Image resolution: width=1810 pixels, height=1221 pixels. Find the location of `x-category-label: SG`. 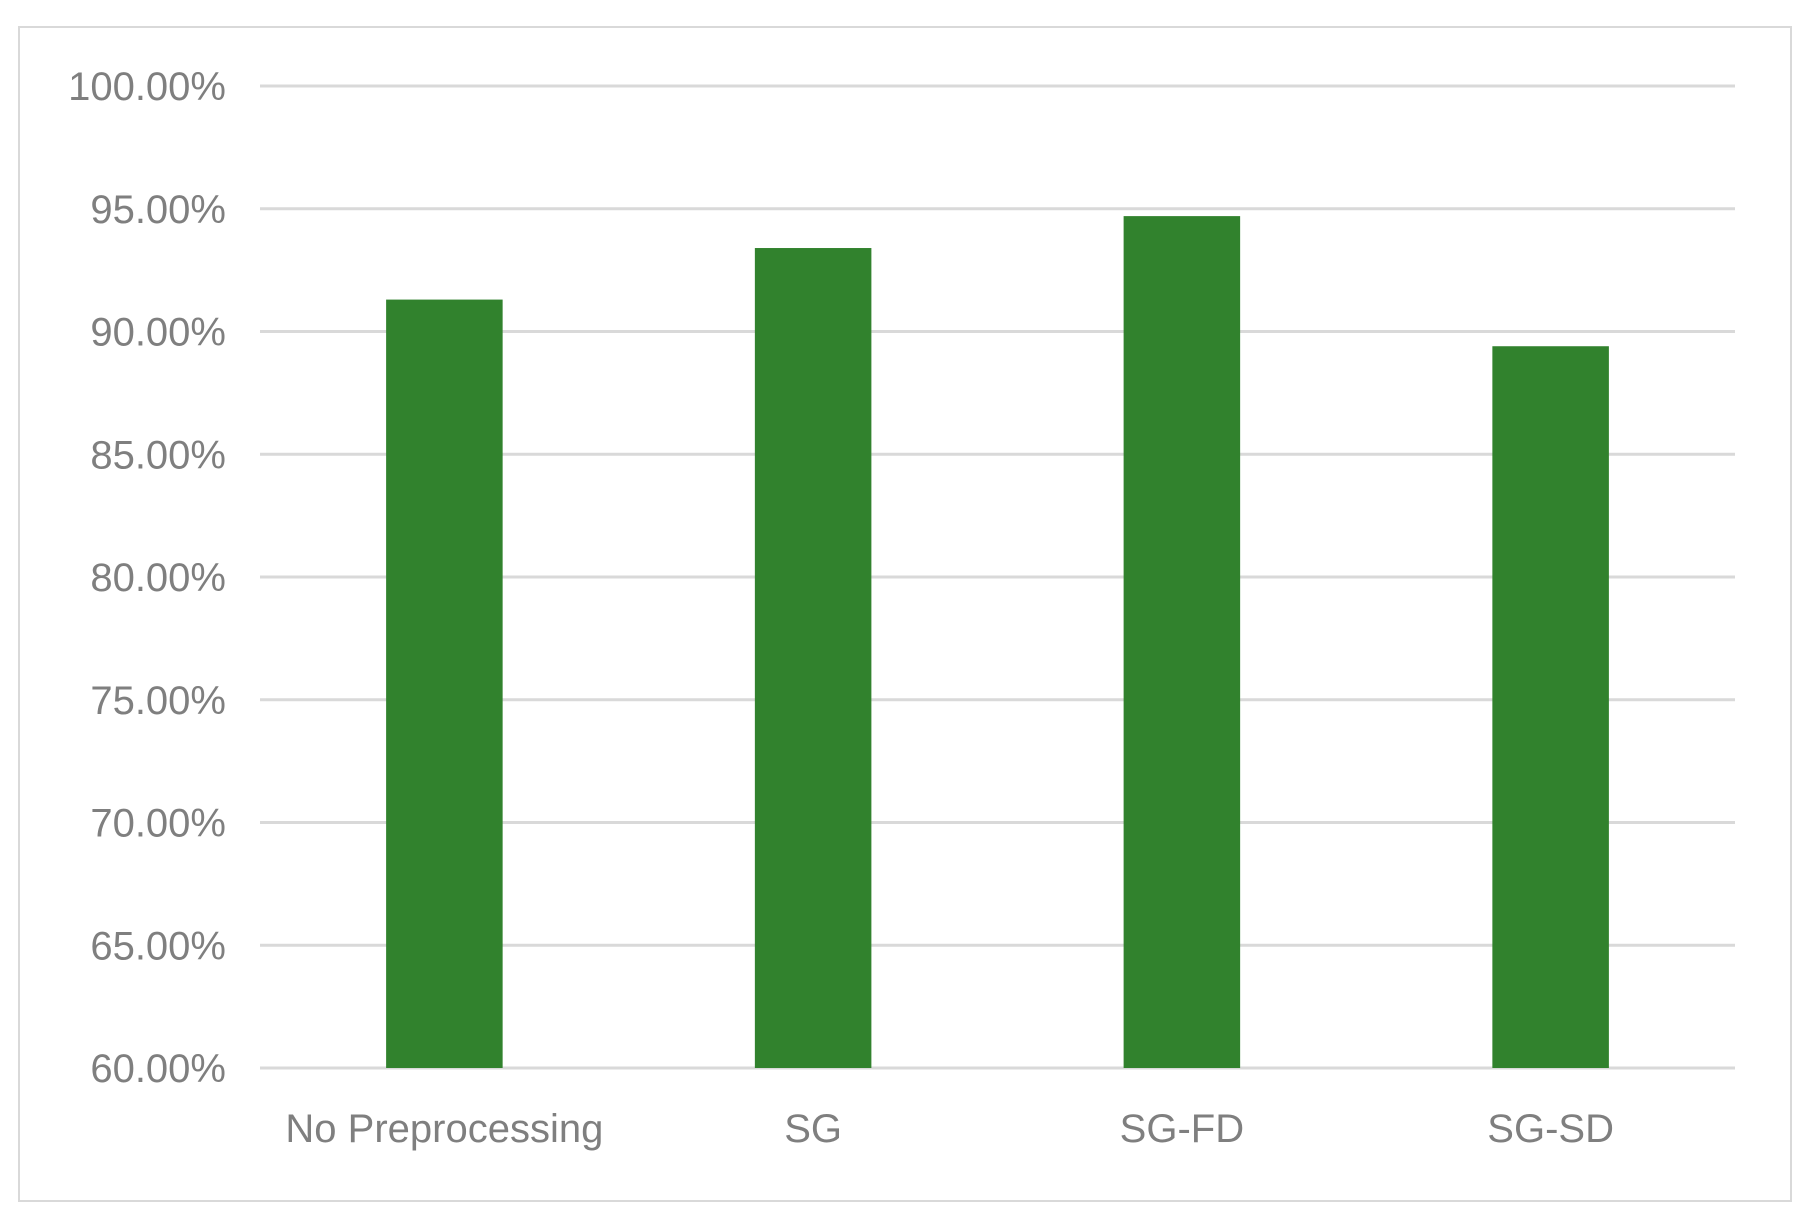

x-category-label: SG is located at coordinates (813, 1129).